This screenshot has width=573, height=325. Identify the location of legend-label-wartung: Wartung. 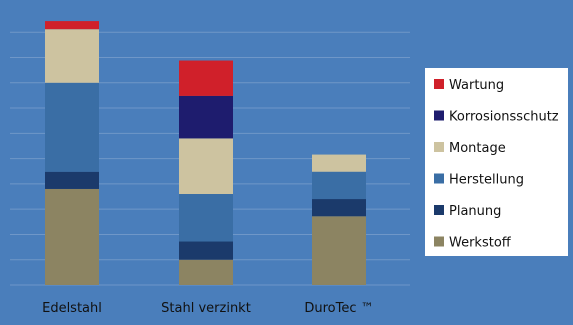
(476, 85).